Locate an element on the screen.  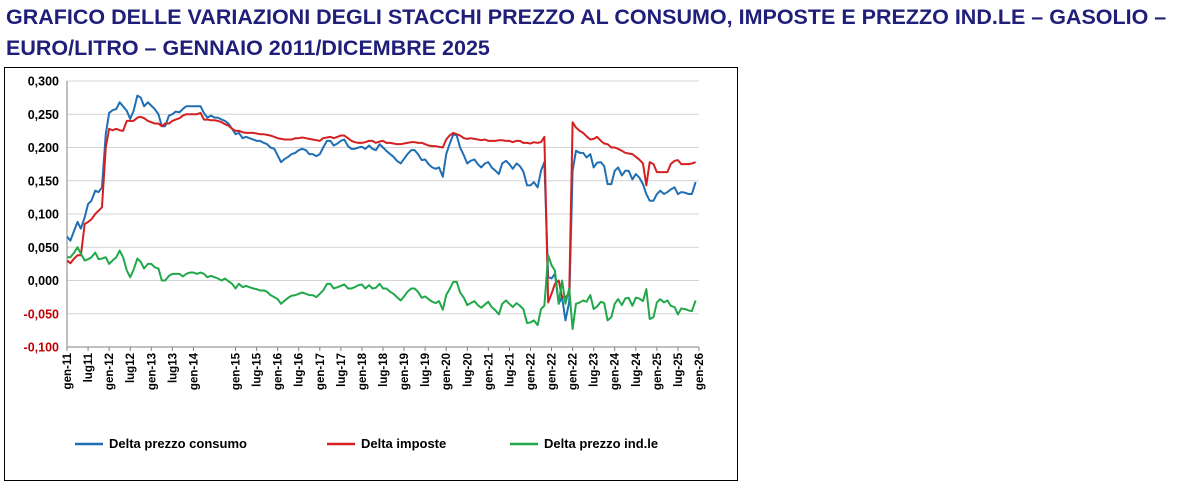
x-tick-label: lug-18 is located at coordinates (384, 369).